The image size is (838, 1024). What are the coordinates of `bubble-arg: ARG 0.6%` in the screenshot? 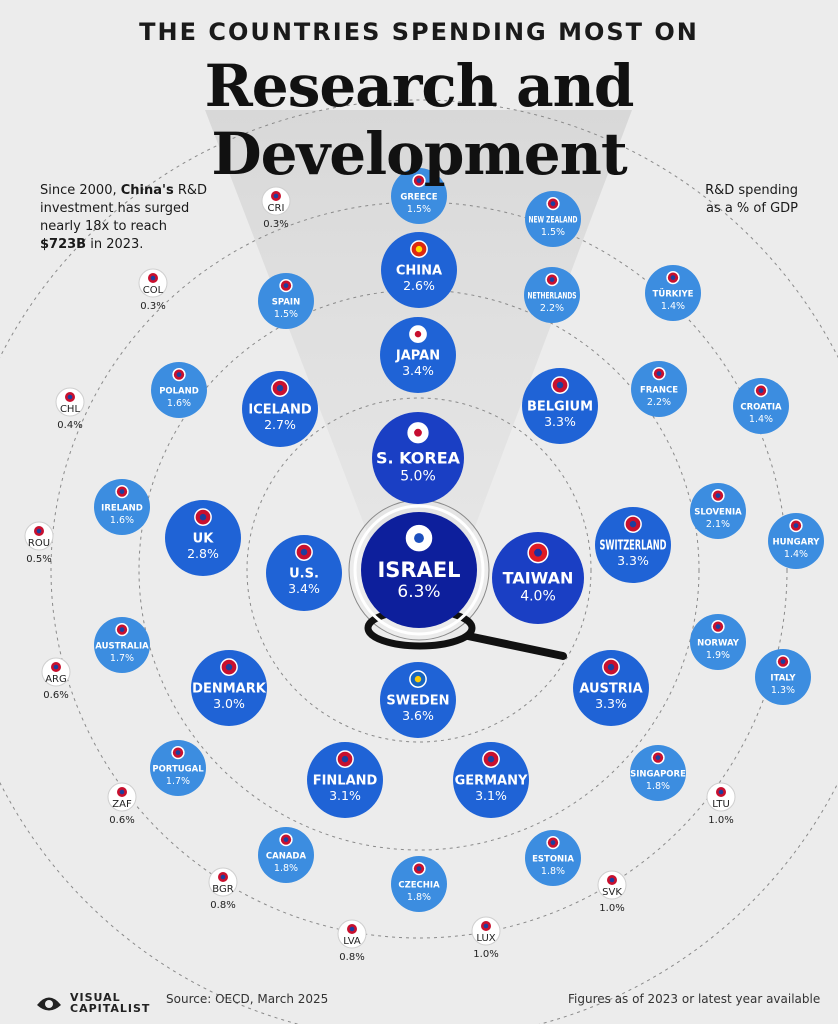 It's located at (56, 679).